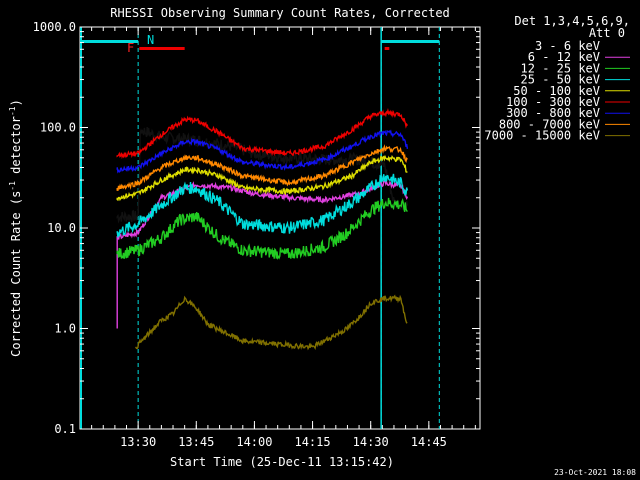 The width and height of the screenshot is (640, 480). I want to click on legend-header-1: Det 1,3,4,5,6,9,, so click(572, 21).